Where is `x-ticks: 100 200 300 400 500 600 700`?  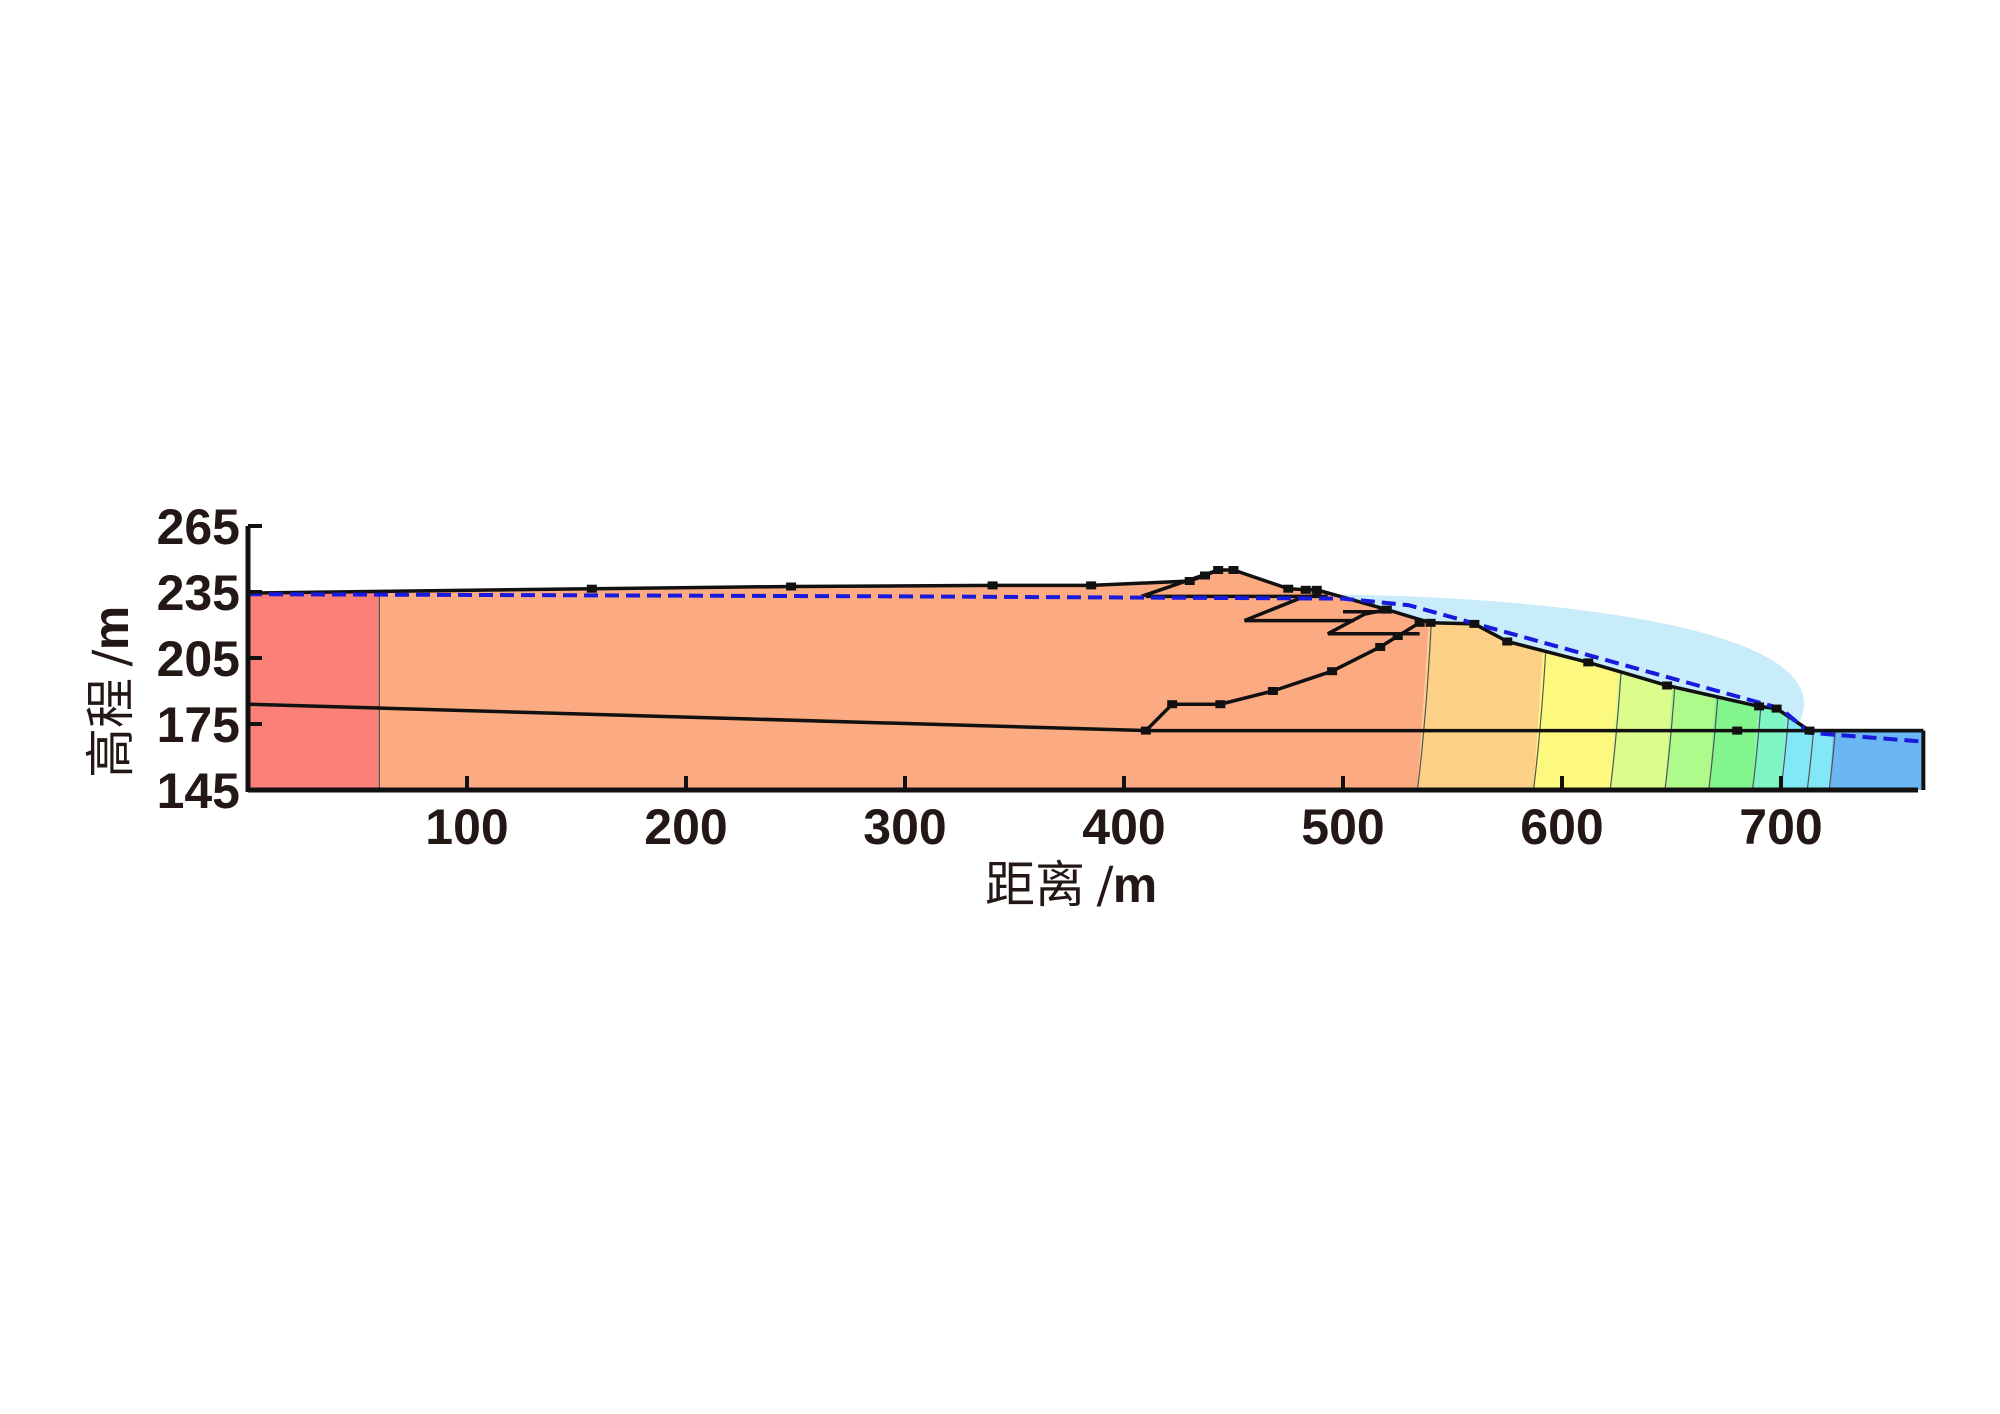
x-ticks: 100 200 300 400 500 600 700 is located at coordinates (1124, 815).